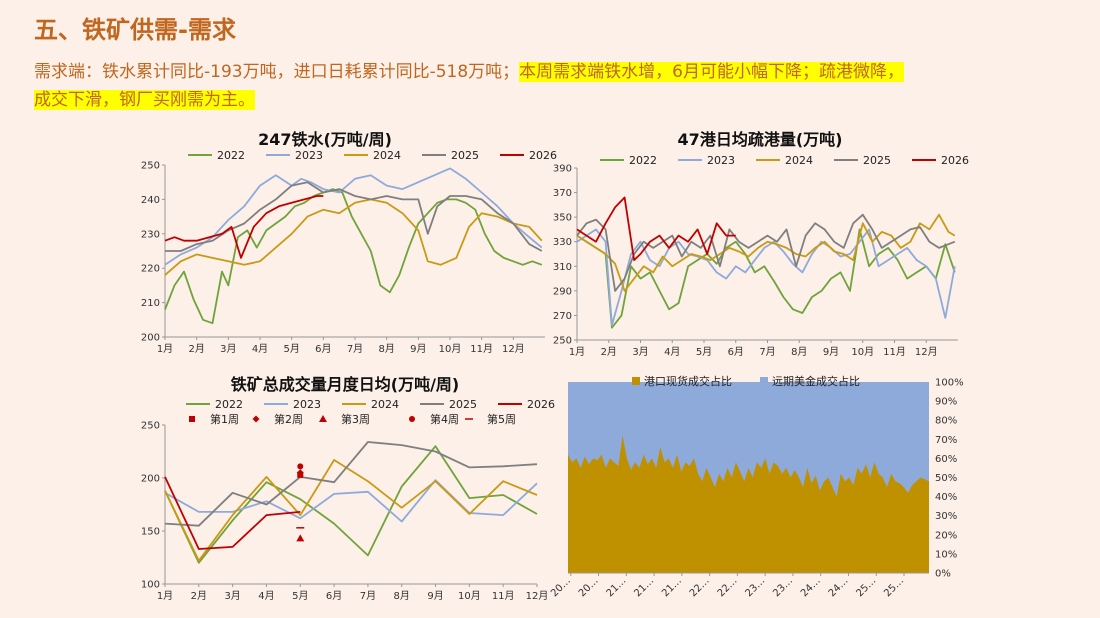 The width and height of the screenshot is (1100, 618). I want to click on y-tick-label: 100%, so click(949, 383).